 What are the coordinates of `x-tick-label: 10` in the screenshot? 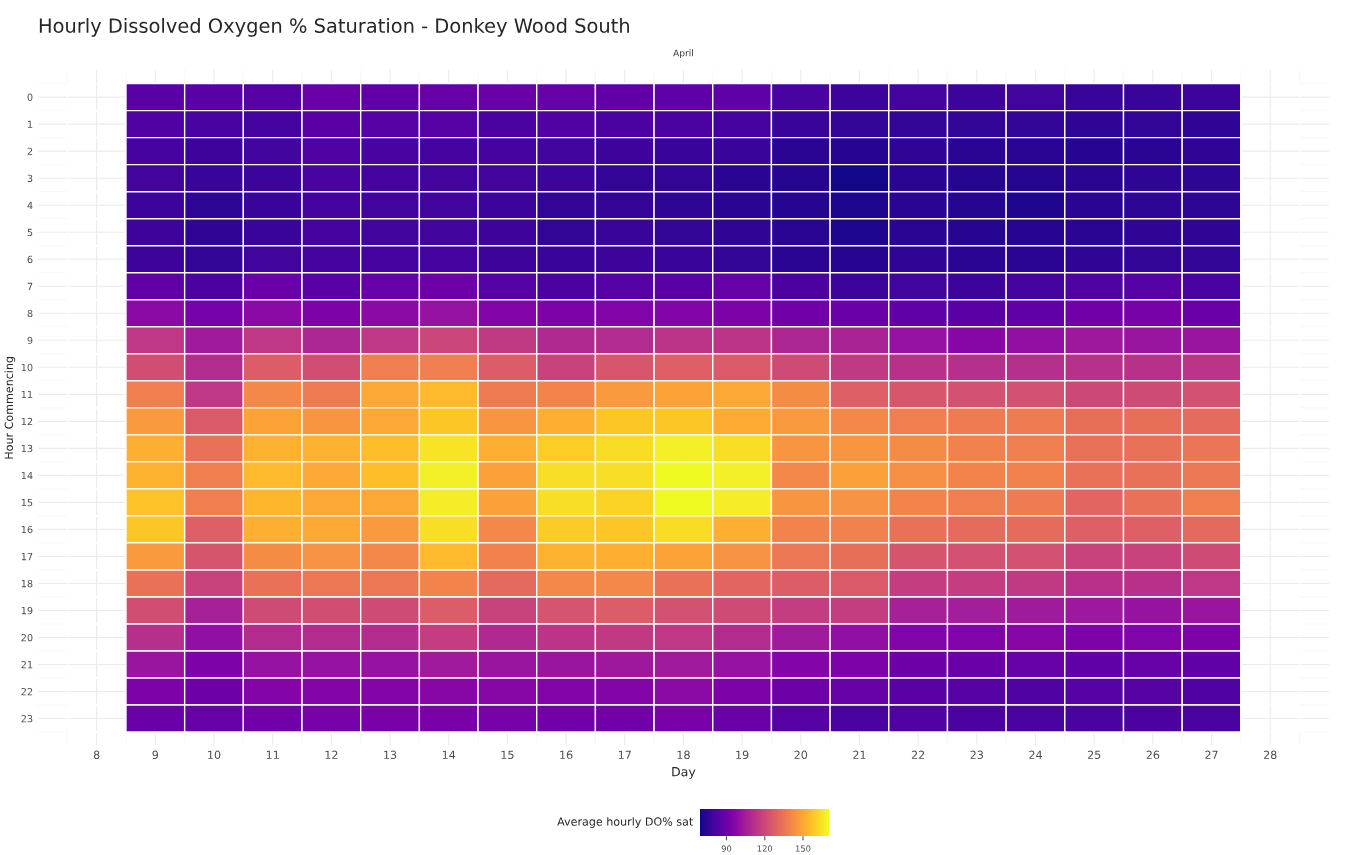 It's located at (214, 755).